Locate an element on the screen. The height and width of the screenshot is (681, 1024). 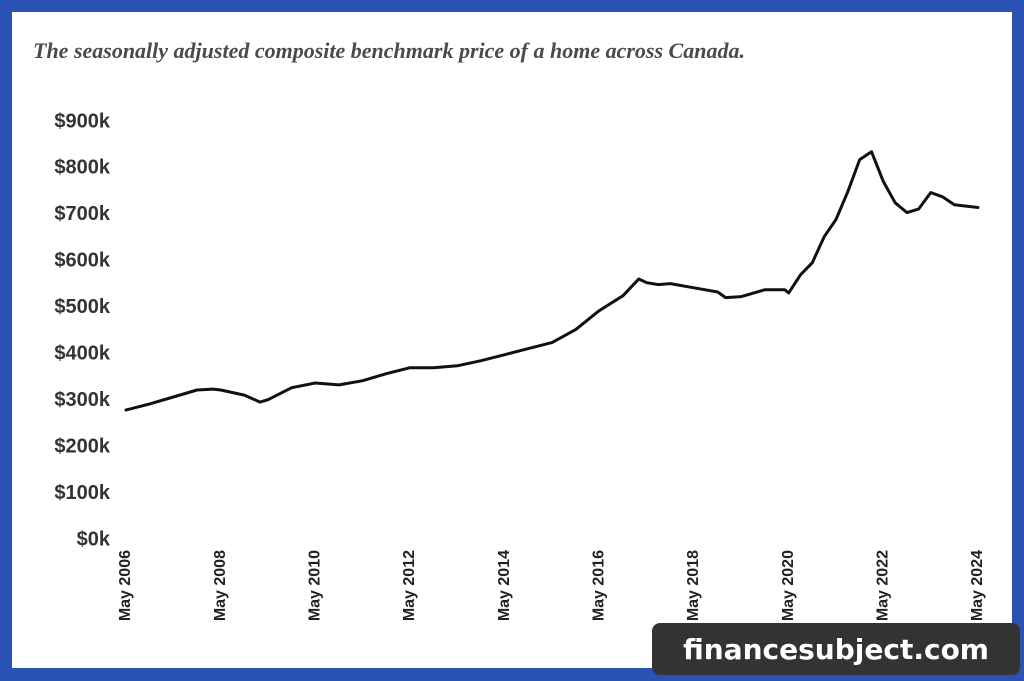
watermark: financesubject.com is located at coordinates (836, 649).